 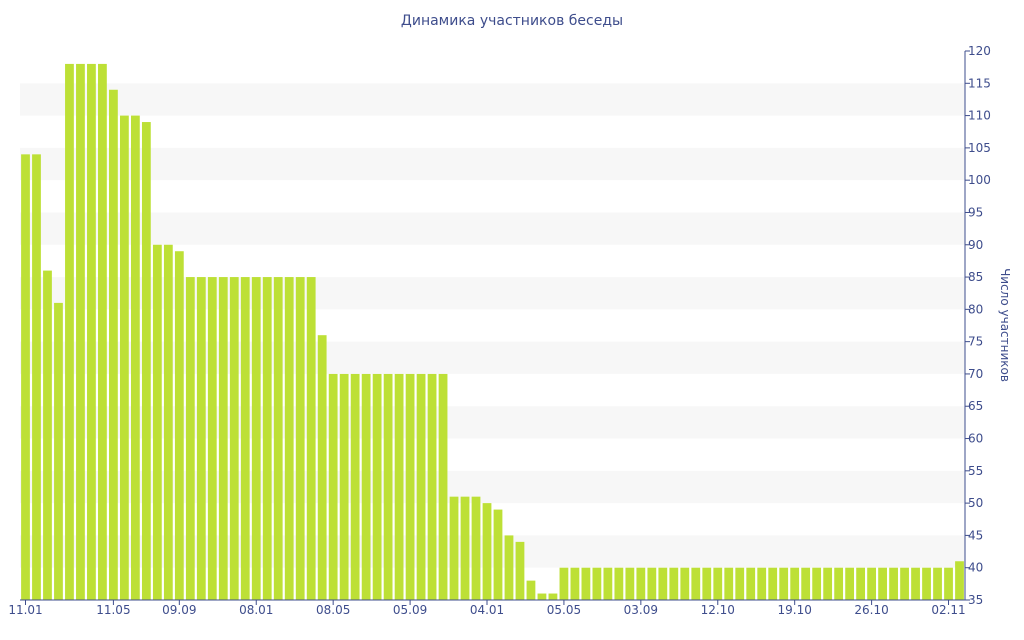 What do you see at coordinates (795, 610) in the screenshot?
I see `x-tick-label: 19.10` at bounding box center [795, 610].